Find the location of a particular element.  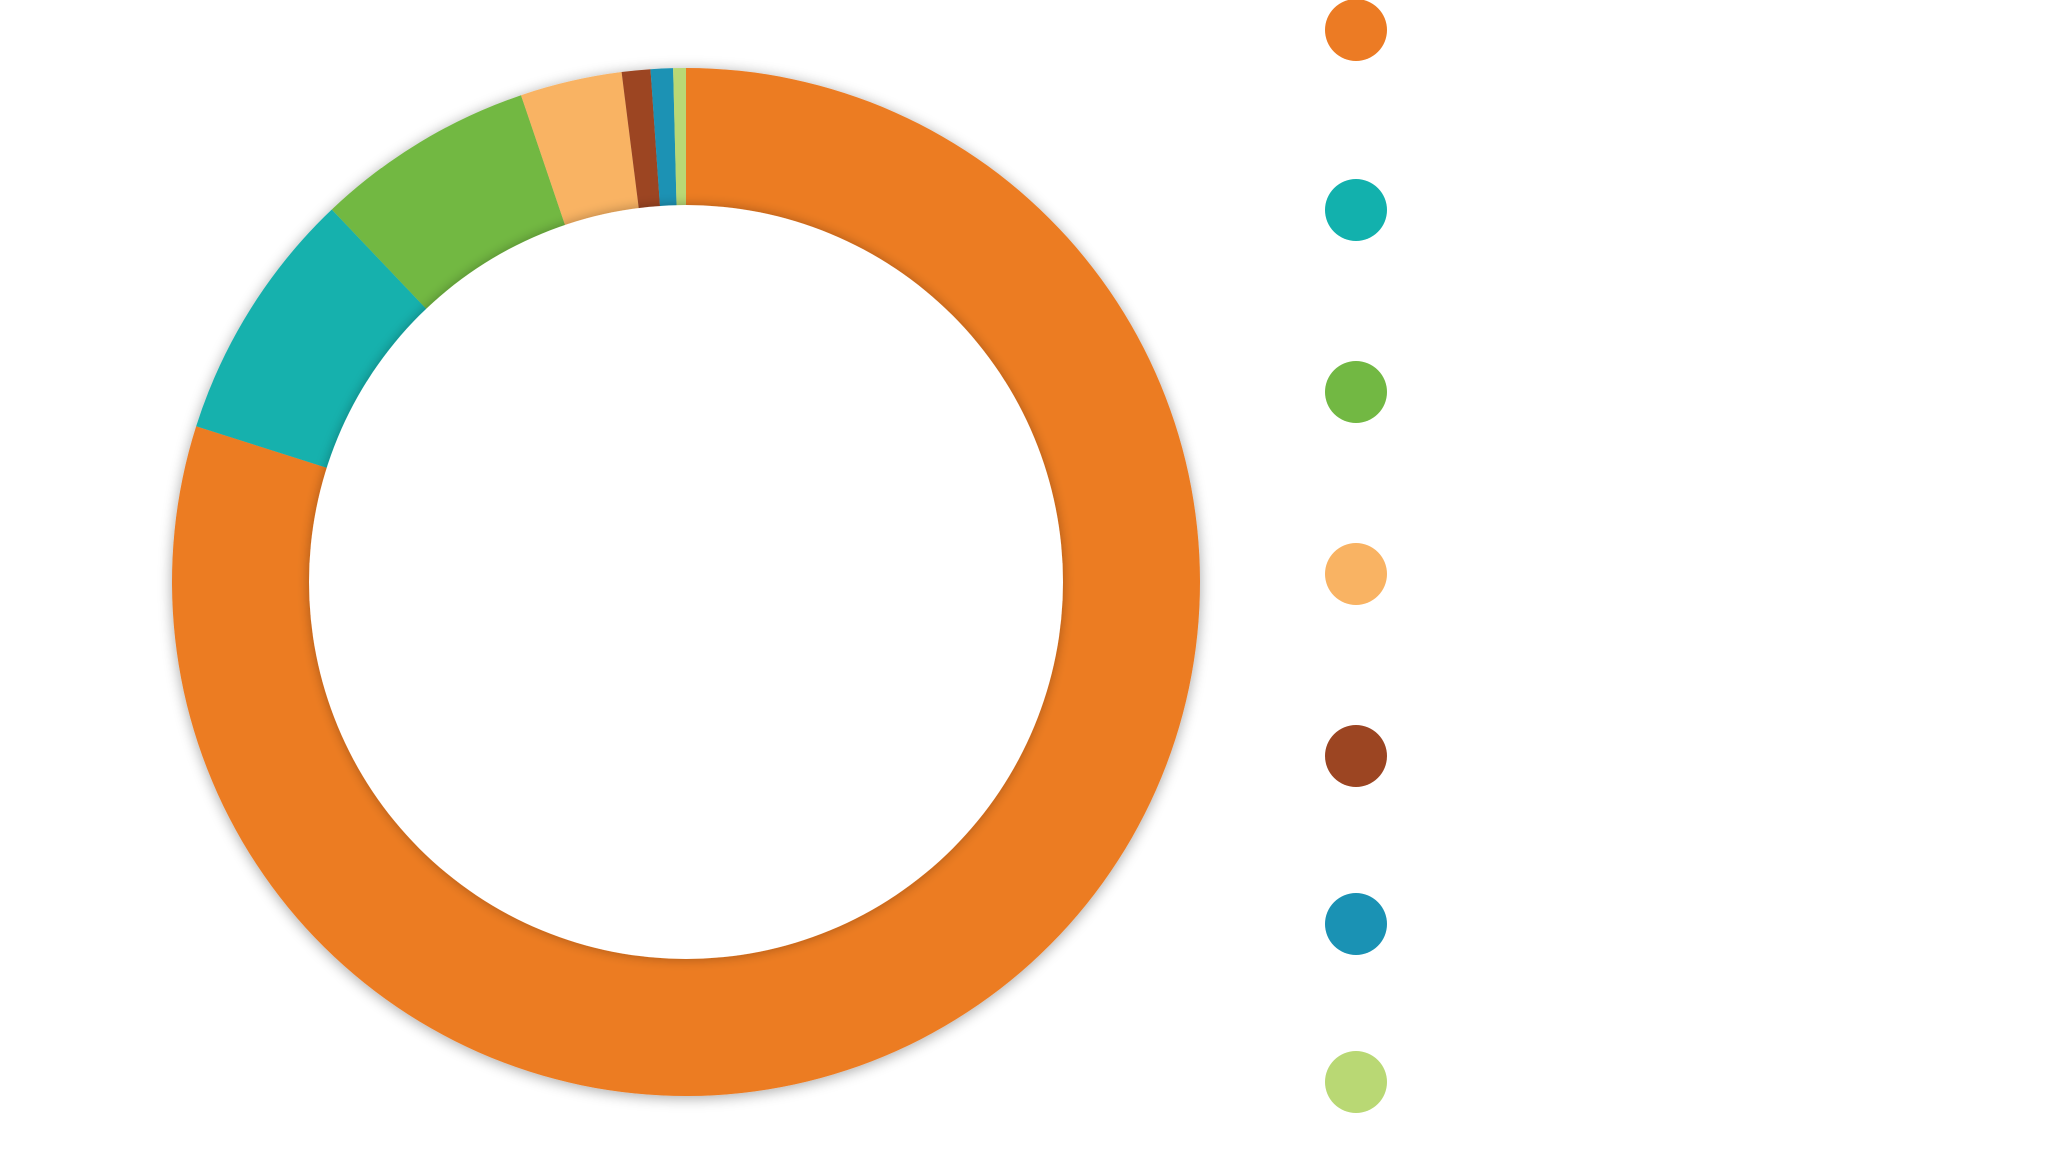

legend is located at coordinates (1356, 556).